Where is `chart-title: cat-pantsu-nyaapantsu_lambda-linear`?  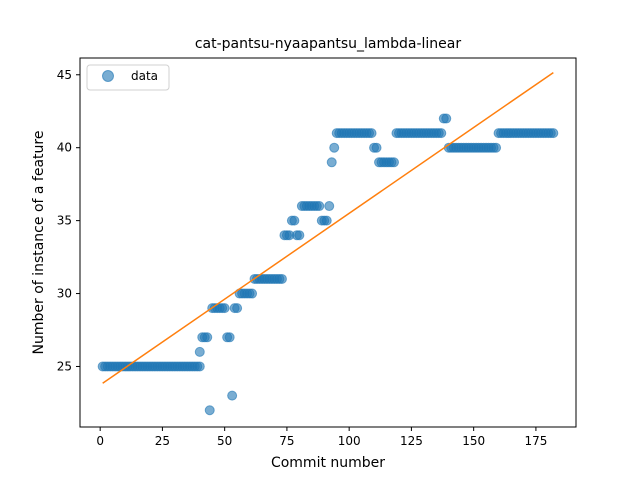
chart-title: cat-pantsu-nyaapantsu_lambda-linear is located at coordinates (328, 44).